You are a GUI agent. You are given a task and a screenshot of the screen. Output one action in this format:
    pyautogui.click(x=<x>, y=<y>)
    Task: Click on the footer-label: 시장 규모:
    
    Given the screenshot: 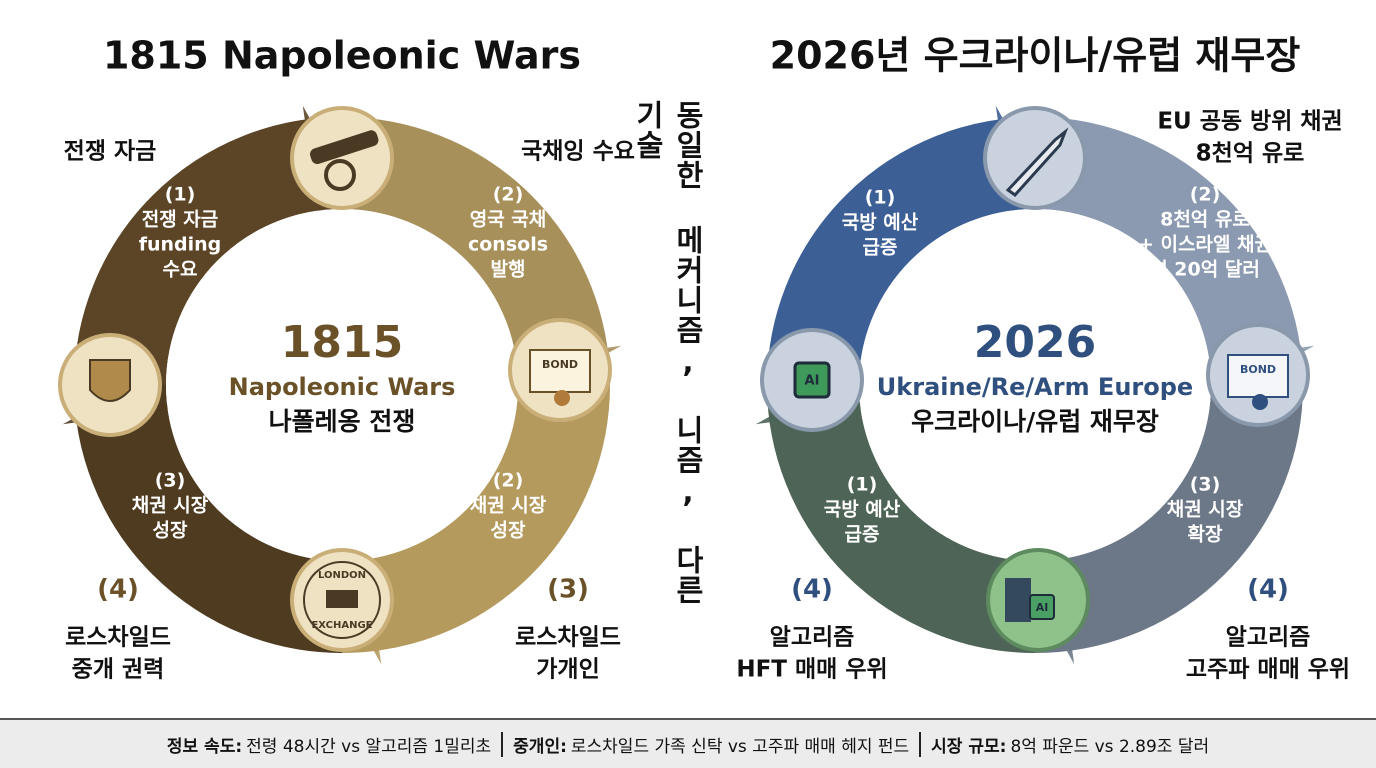 What is the action you would take?
    pyautogui.click(x=969, y=746)
    